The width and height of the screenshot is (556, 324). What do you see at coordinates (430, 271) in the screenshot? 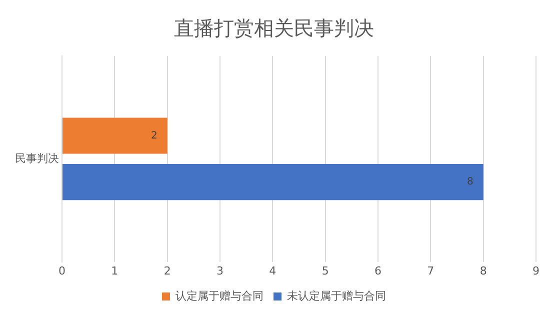
I see `x-tick-label: 7` at bounding box center [430, 271].